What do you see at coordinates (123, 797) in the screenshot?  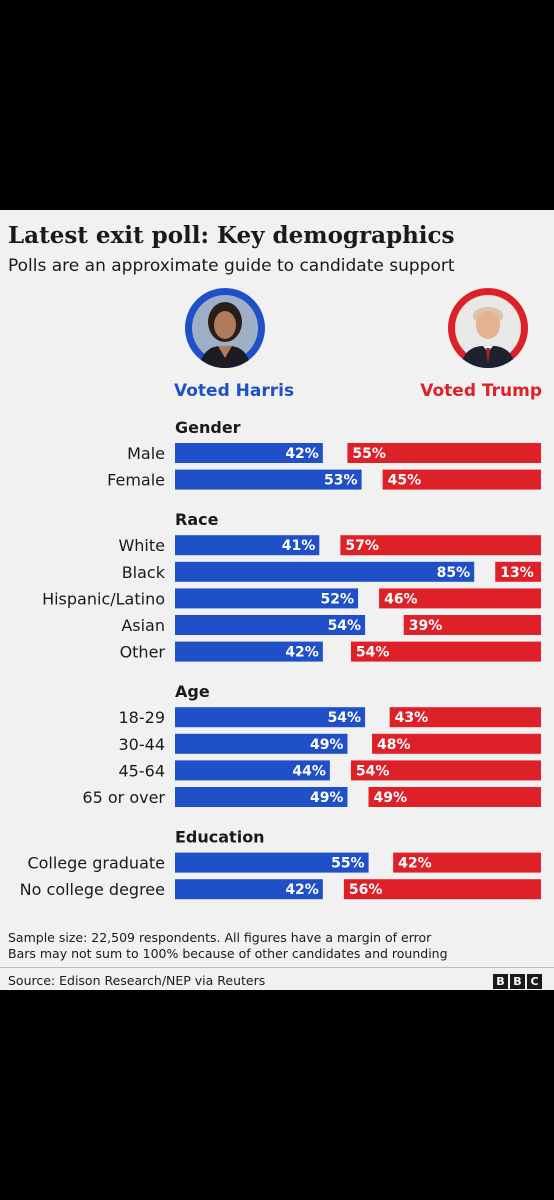 I see `row-label: 65 or over` at bounding box center [123, 797].